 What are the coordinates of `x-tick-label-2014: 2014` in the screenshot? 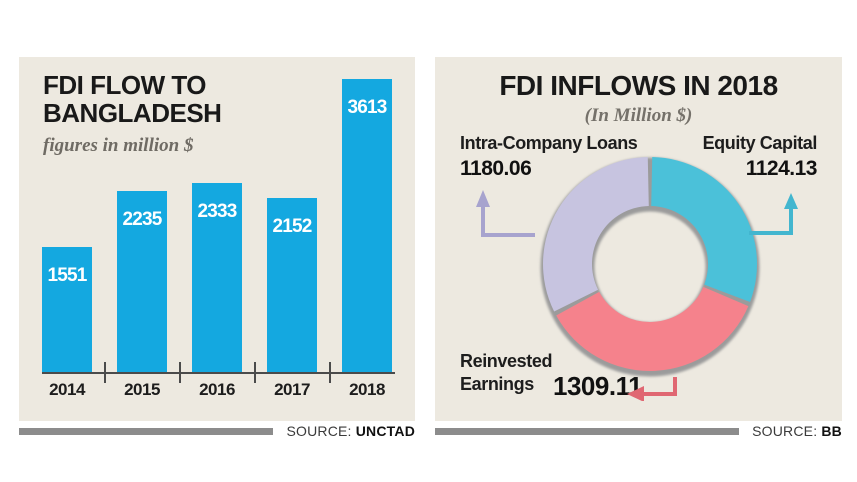 It's located at (67, 389).